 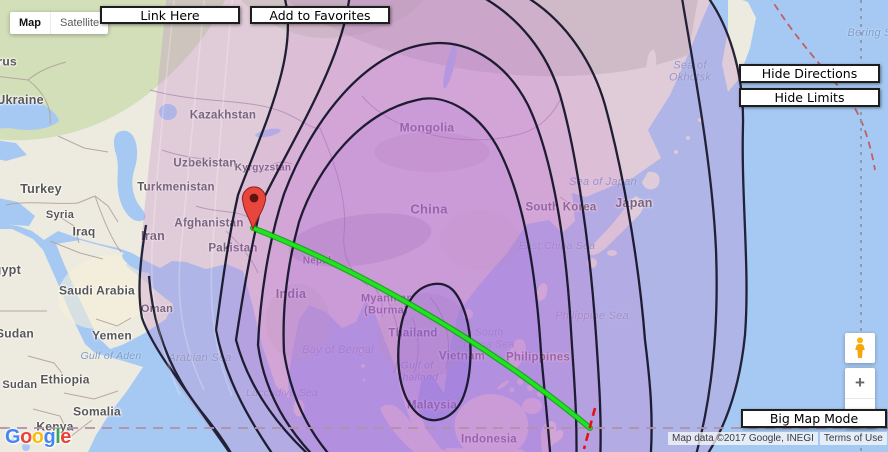 I want to click on street-view-pegman-button, so click(x=860, y=348).